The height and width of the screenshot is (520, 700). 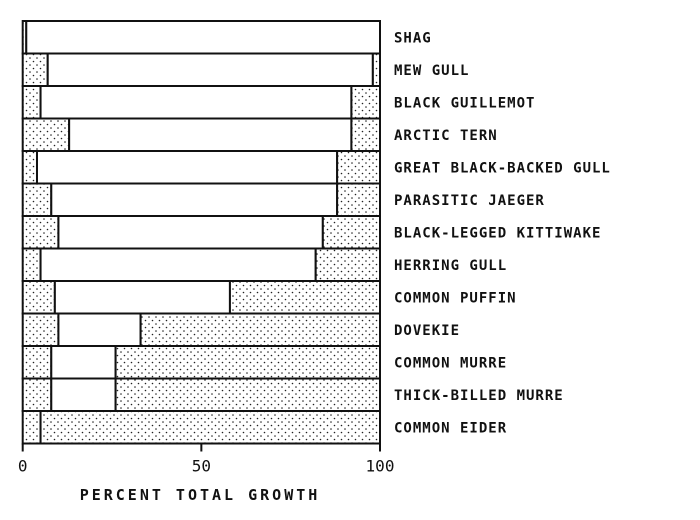 What do you see at coordinates (201, 466) in the screenshot?
I see `x-tick-label: 50` at bounding box center [201, 466].